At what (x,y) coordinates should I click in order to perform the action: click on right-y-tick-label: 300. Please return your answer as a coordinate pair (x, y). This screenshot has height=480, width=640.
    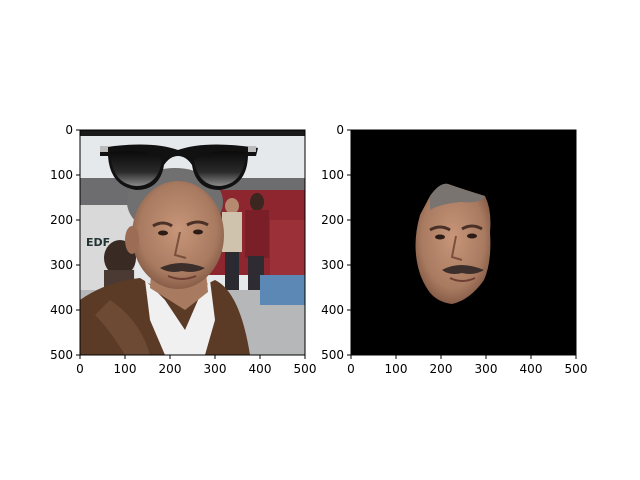
    Looking at the image, I should click on (332, 265).